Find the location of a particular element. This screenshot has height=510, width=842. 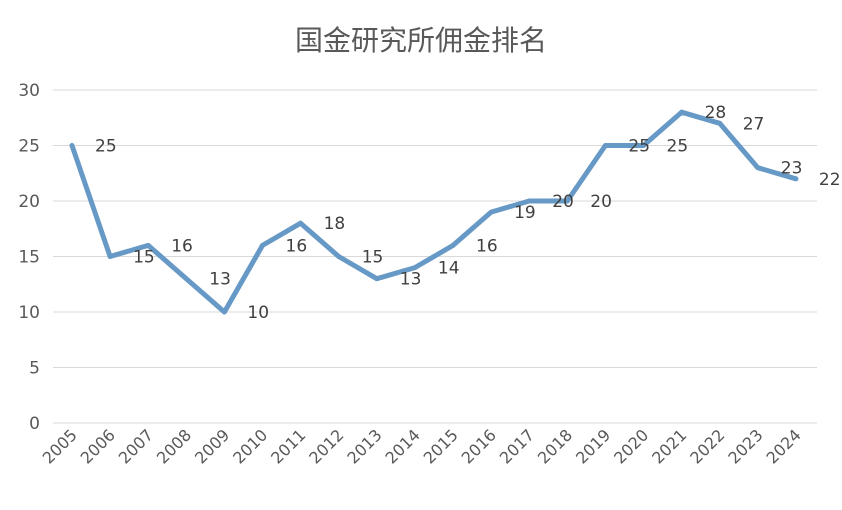

data-label: 14 is located at coordinates (449, 269).